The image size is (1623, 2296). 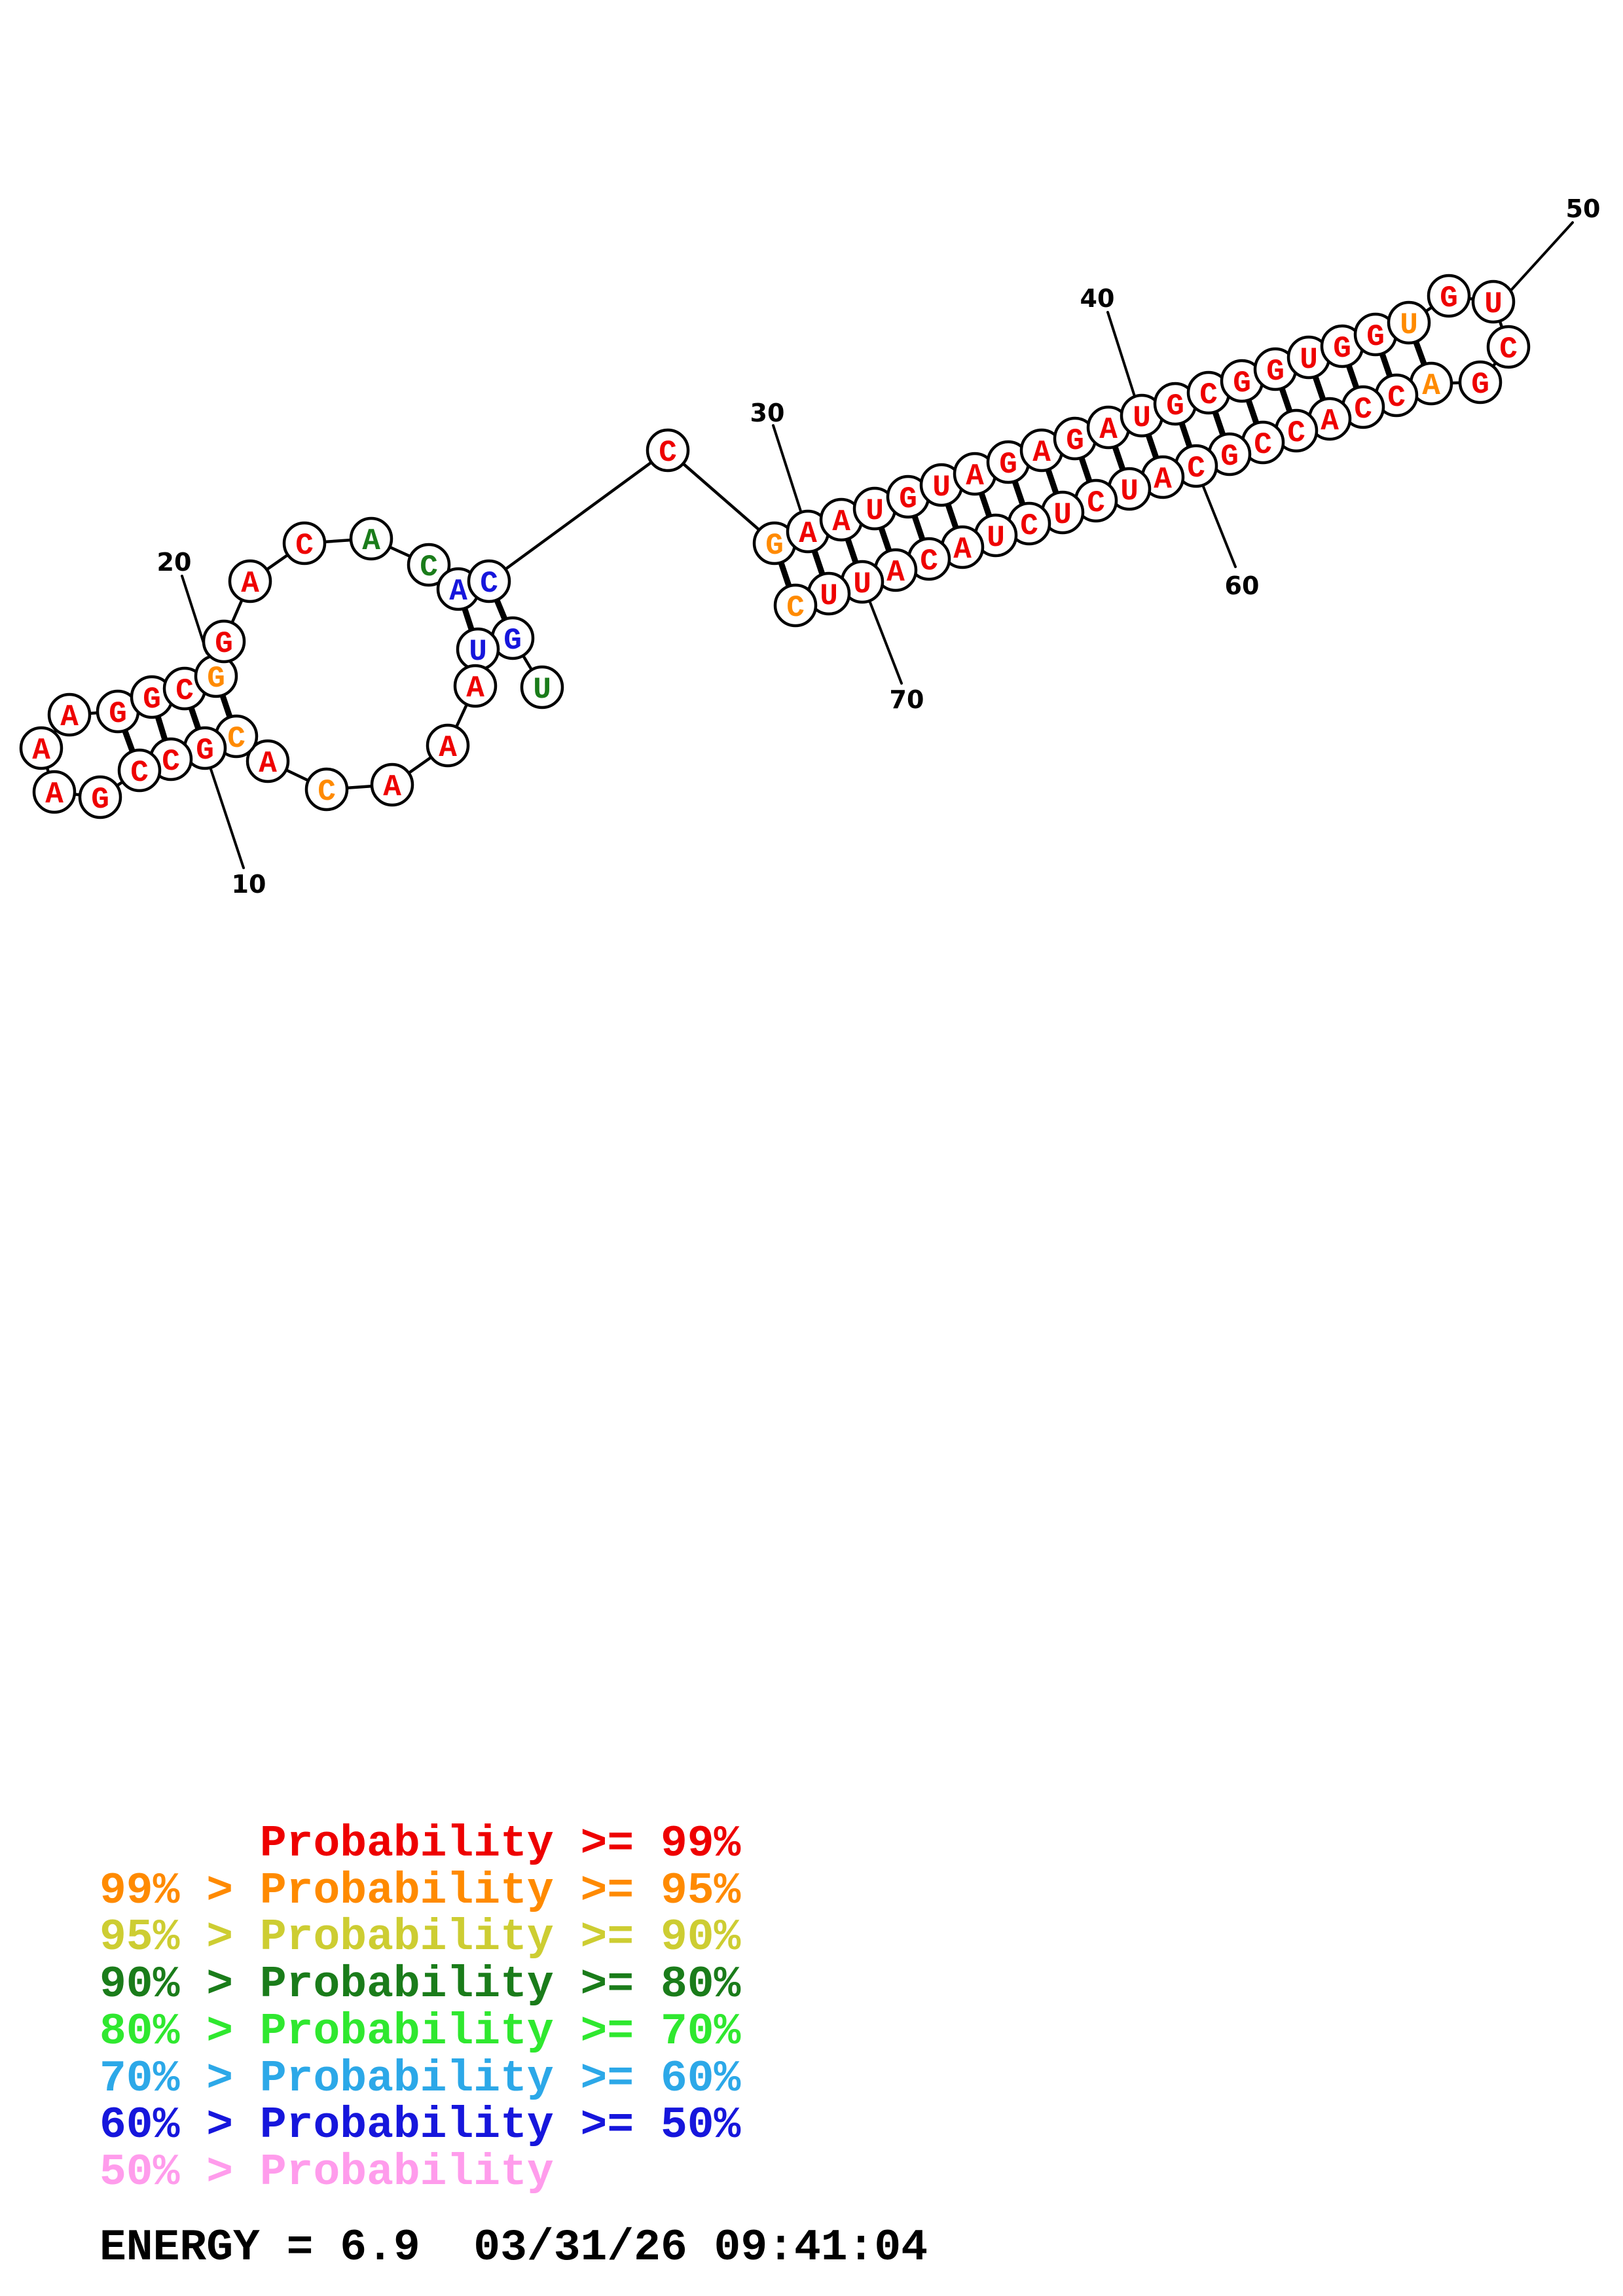 What do you see at coordinates (668, 451) in the screenshot?
I see `nucleotide-C28: C` at bounding box center [668, 451].